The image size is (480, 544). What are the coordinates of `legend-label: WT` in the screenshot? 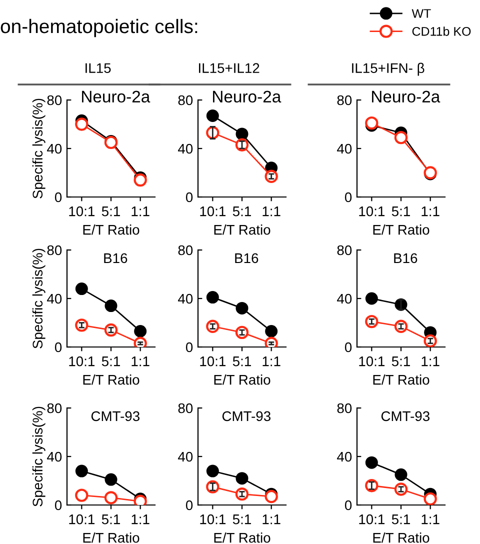 It's located at (421, 13).